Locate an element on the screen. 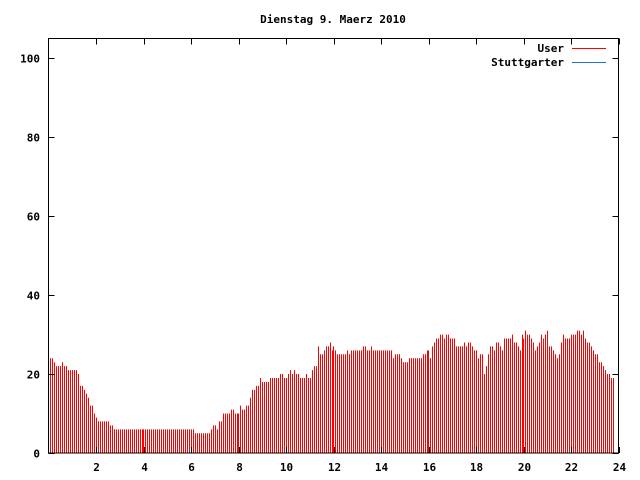 This screenshot has width=640, height=480. x-tick-label: 8 is located at coordinates (239, 467).